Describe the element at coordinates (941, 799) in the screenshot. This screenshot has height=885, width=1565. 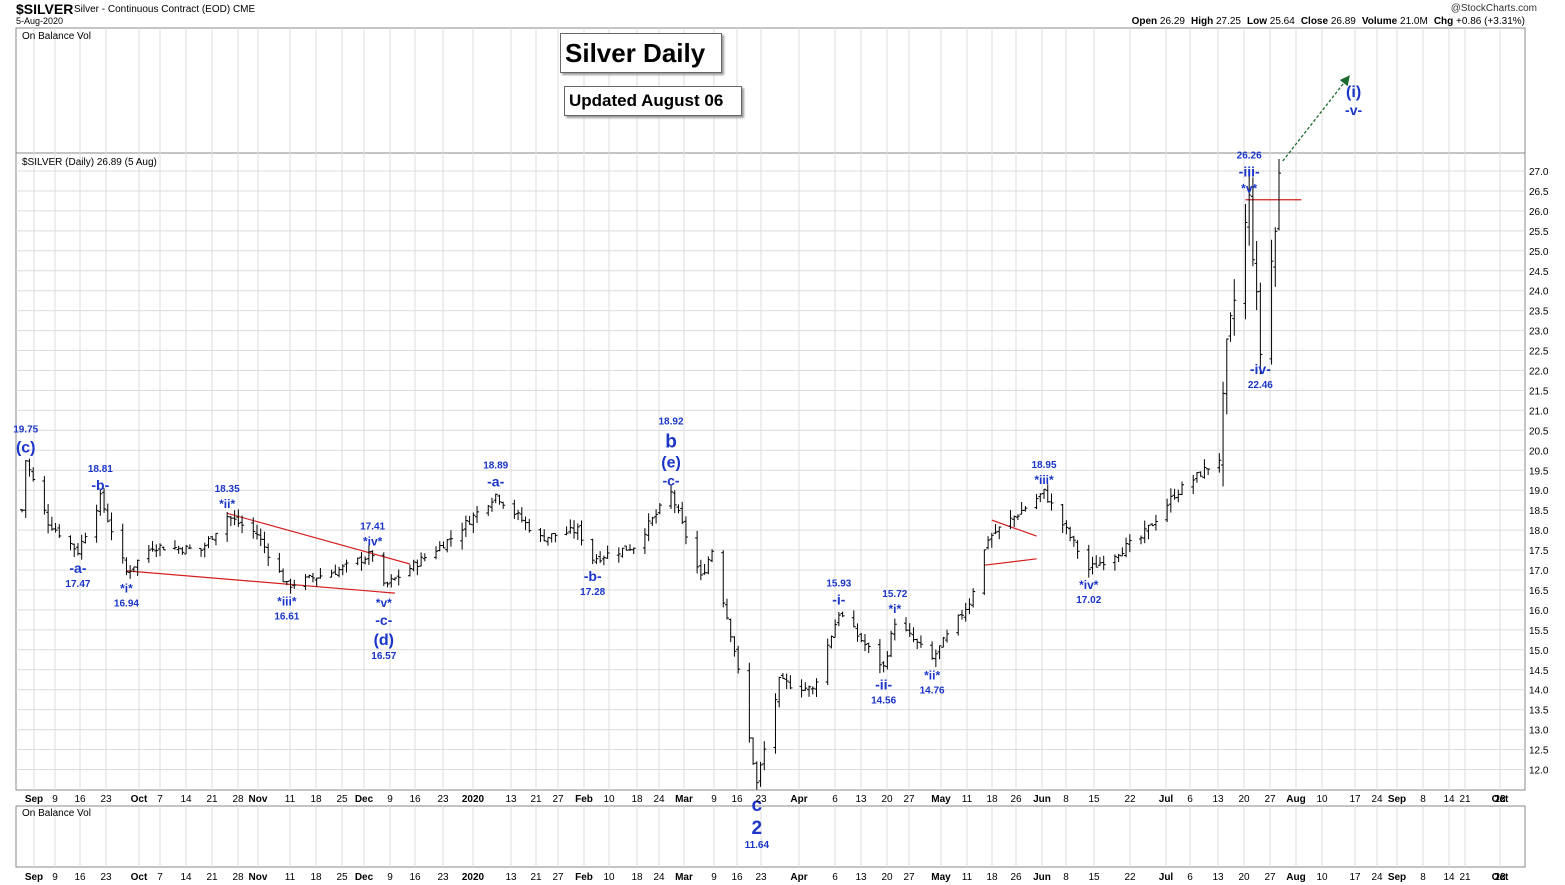
I see `x-tick-label: May` at that location.